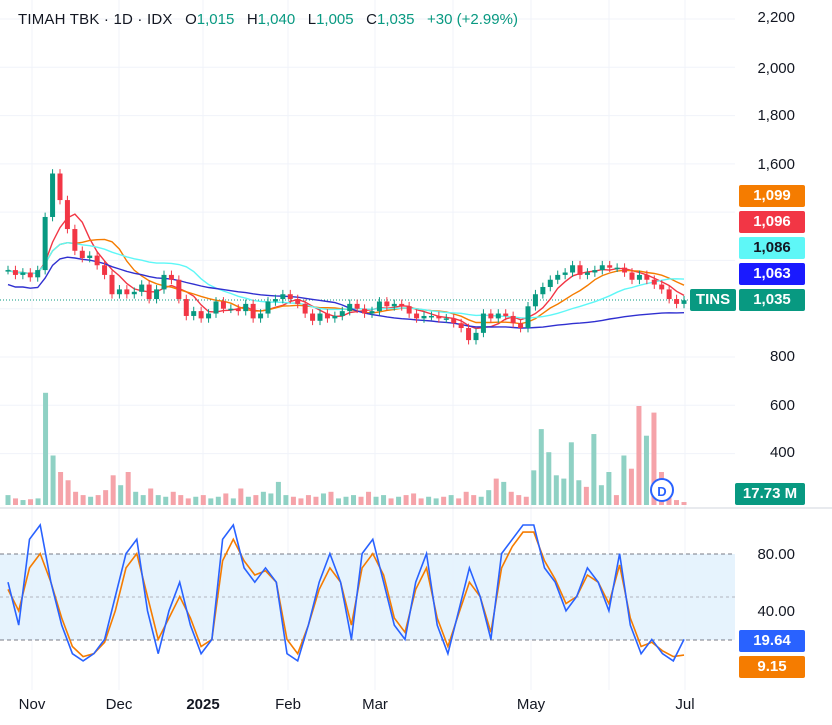 This screenshot has width=832, height=725. Describe the element at coordinates (772, 222) in the screenshot. I see `ma-tag-red: 1,096` at that location.